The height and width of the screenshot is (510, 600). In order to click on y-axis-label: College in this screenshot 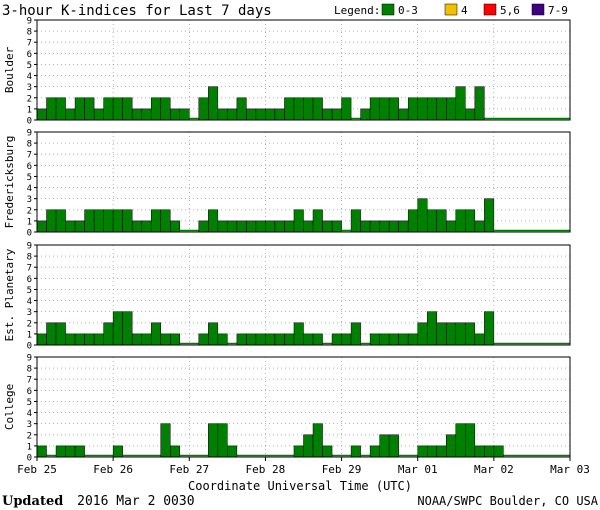, I will do `click(9, 407)`.